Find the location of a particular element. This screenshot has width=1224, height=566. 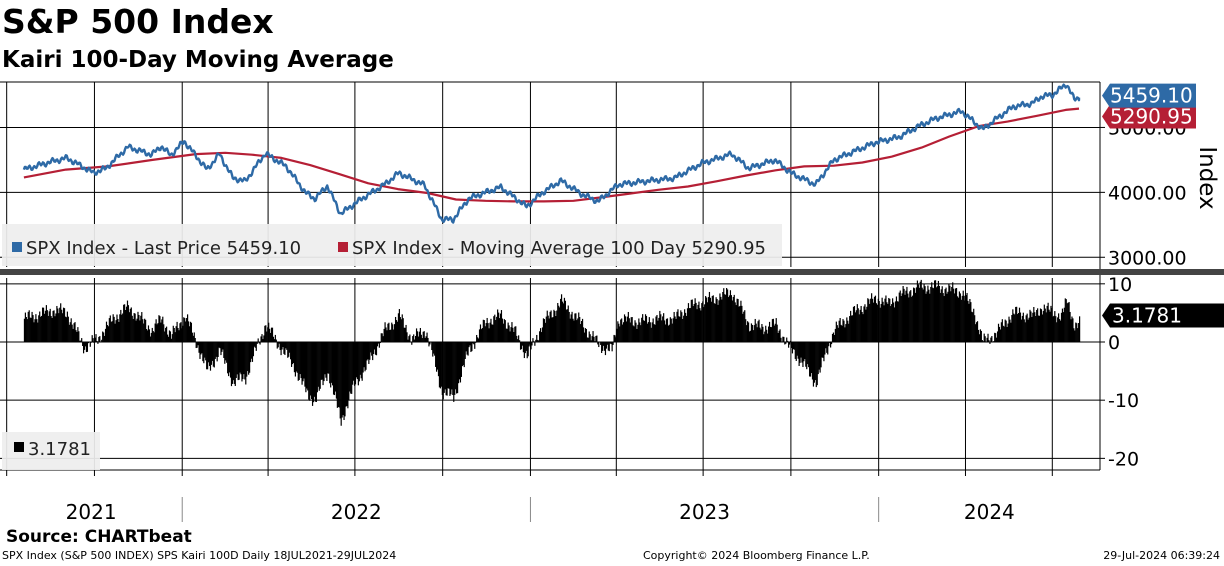

x-tick-label: 2021 is located at coordinates (91, 512).